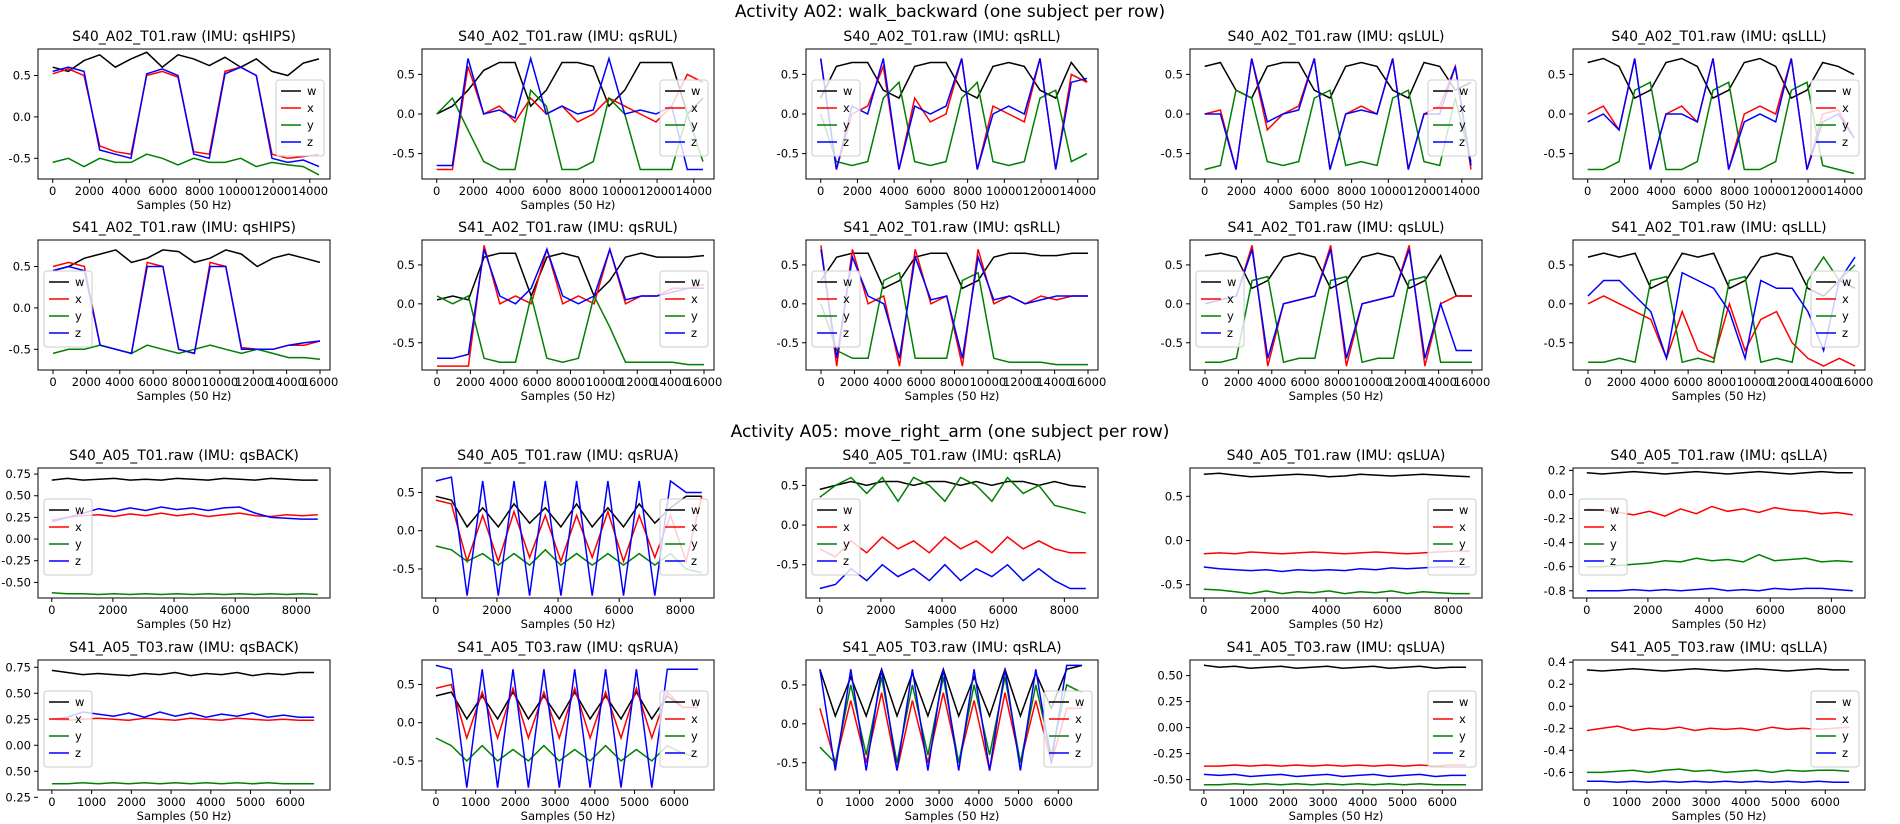 The width and height of the screenshot is (1900, 824). Describe the element at coordinates (18, 667) in the screenshot. I see `y-tick-label: 0.75` at that location.